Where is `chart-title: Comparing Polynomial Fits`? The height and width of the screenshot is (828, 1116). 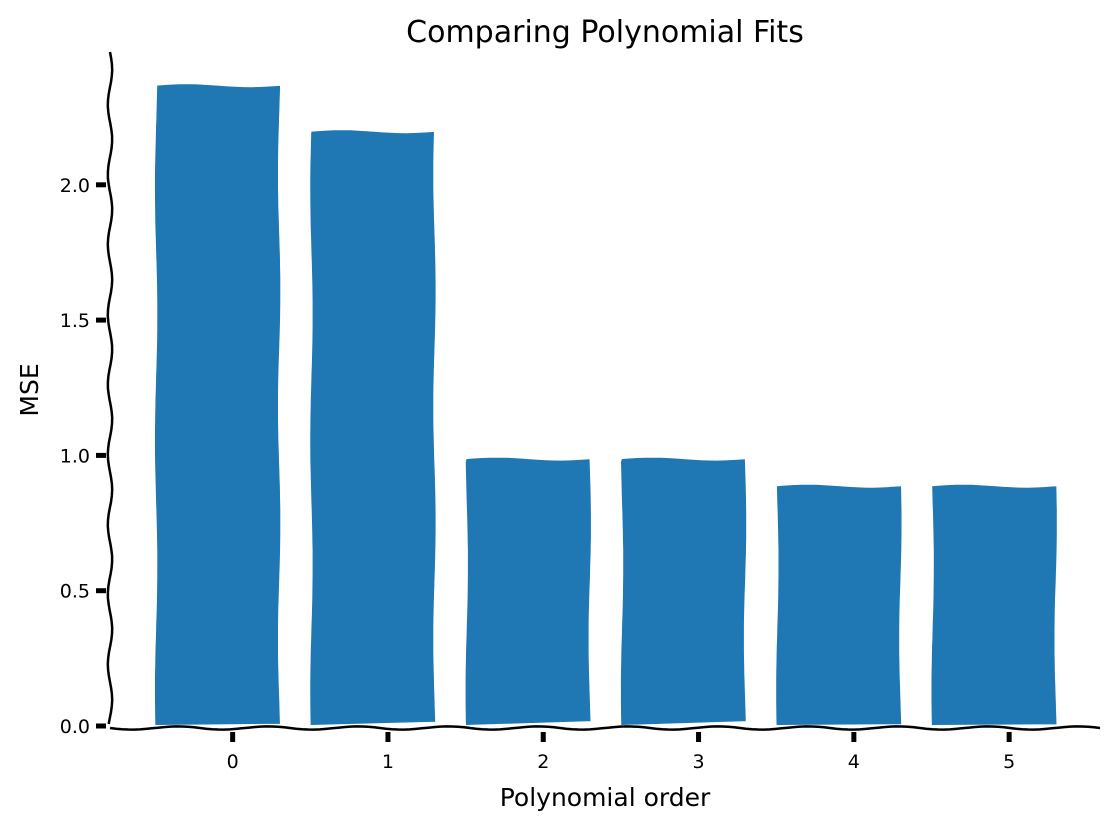 chart-title: Comparing Polynomial Fits is located at coordinates (605, 32).